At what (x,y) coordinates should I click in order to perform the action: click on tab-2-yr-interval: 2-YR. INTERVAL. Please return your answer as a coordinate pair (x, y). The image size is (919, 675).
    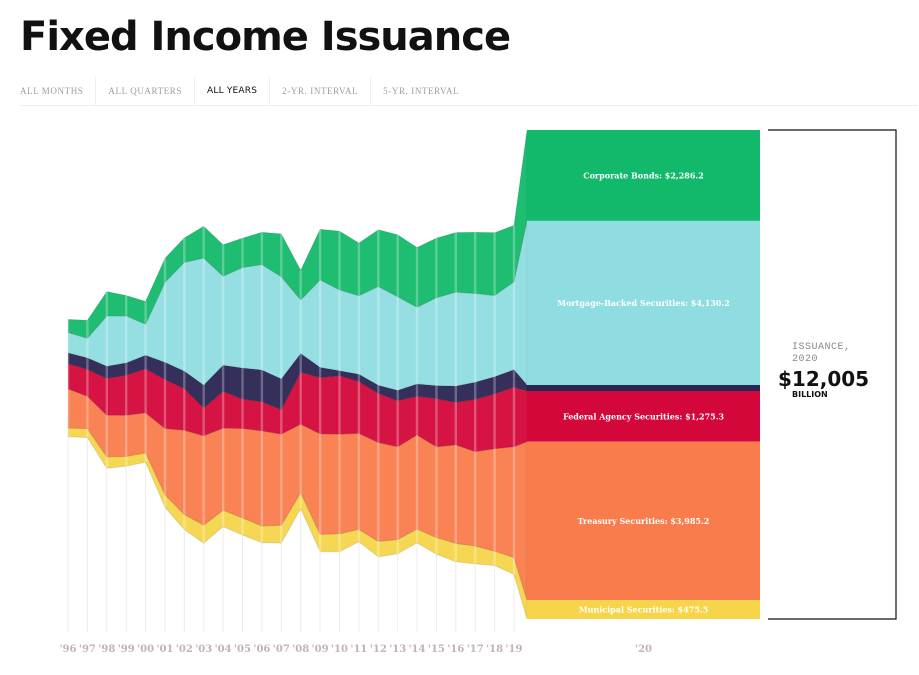
    Looking at the image, I should click on (321, 91).